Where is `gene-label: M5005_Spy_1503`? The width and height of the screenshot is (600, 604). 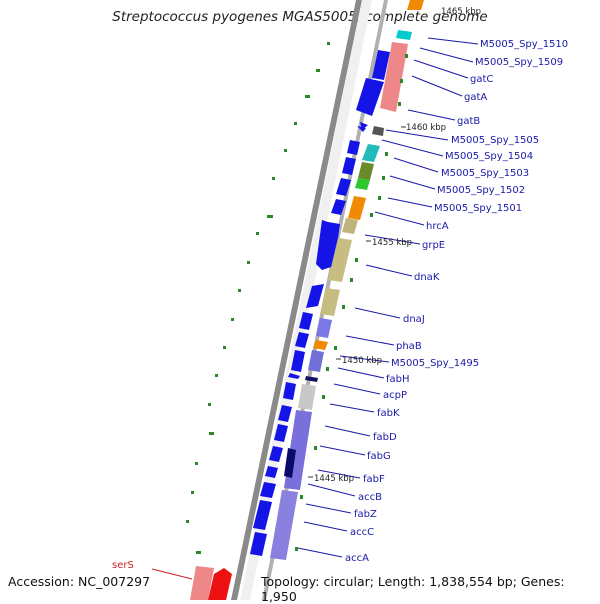
gene-label: M5005_Spy_1503 is located at coordinates (485, 173).